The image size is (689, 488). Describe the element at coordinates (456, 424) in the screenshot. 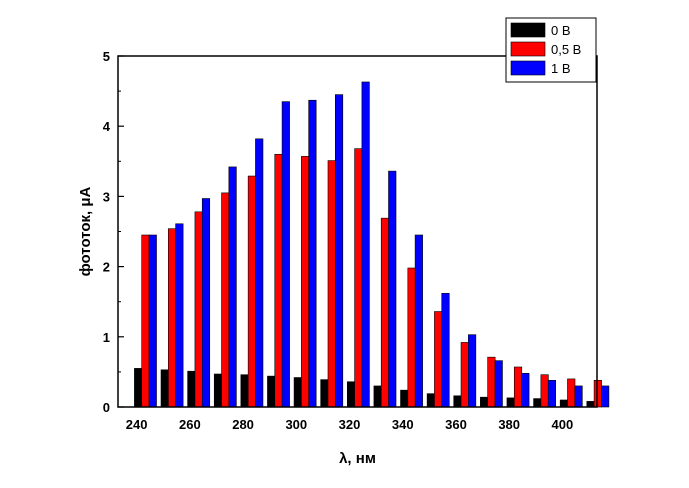

I see `x-tick-label: 360` at that location.